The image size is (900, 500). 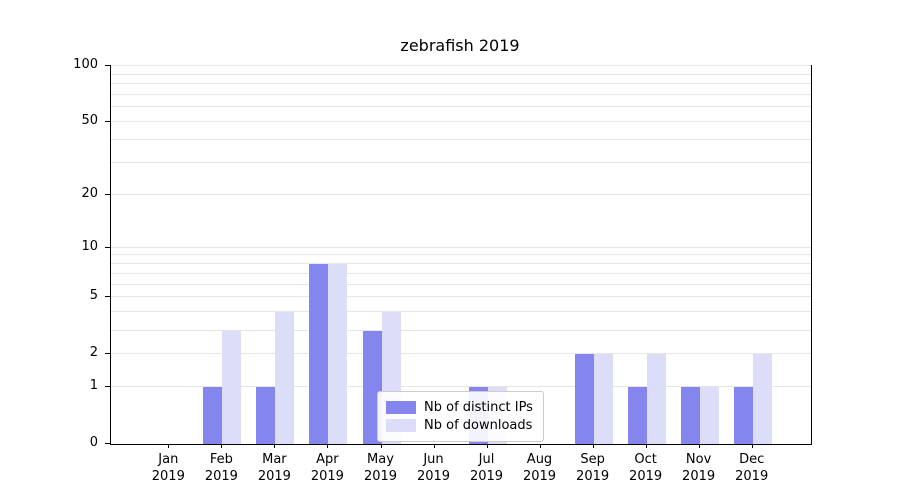 What do you see at coordinates (690, 415) in the screenshot?
I see `bar-nb-of-distinct-ips-nov` at bounding box center [690, 415].